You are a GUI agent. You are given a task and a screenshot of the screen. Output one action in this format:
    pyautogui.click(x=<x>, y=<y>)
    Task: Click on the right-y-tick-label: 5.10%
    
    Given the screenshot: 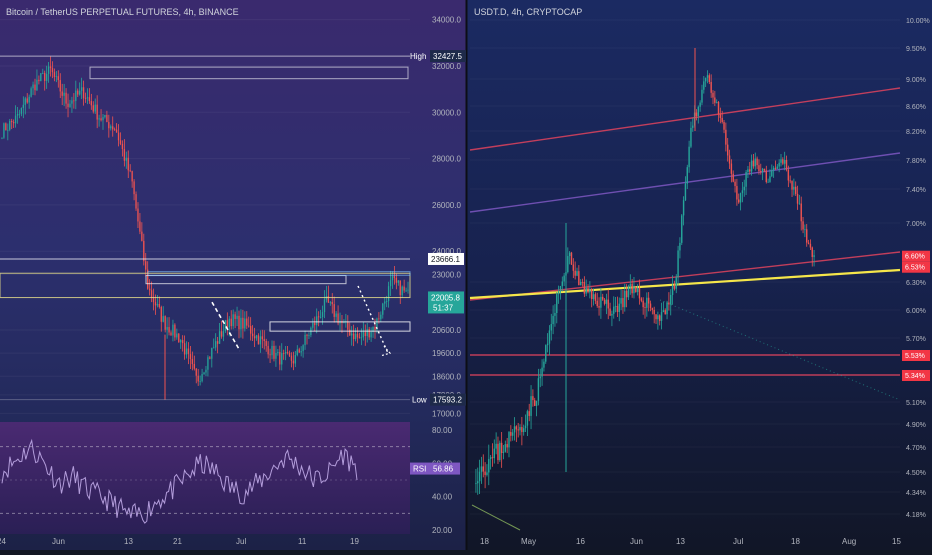 What is the action you would take?
    pyautogui.click(x=916, y=403)
    